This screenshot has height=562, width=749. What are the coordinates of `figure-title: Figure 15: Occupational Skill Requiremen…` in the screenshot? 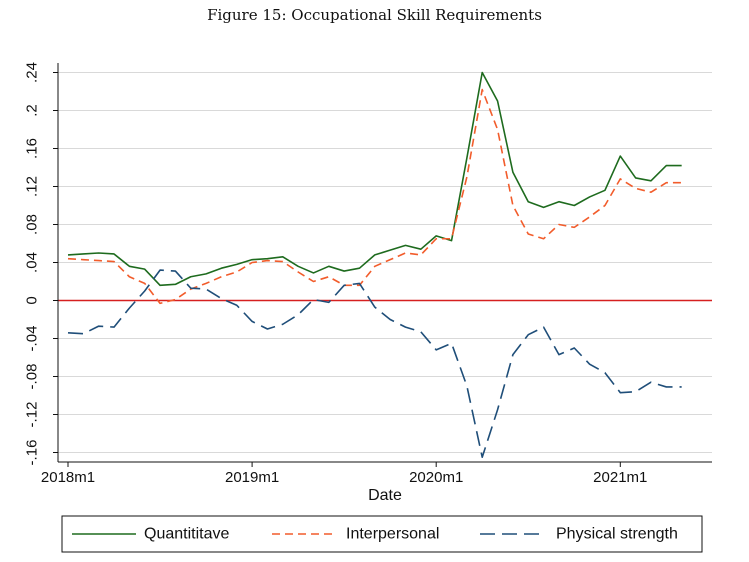 It's located at (374, 15).